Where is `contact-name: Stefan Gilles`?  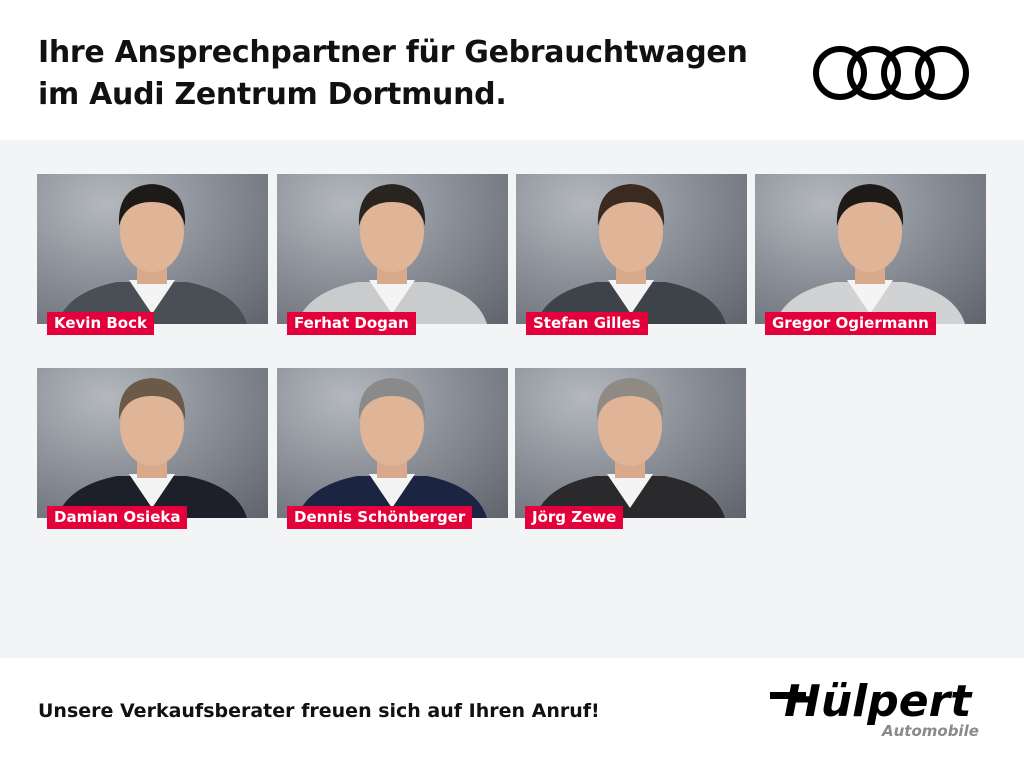
contact-name: Stefan Gilles is located at coordinates (587, 323).